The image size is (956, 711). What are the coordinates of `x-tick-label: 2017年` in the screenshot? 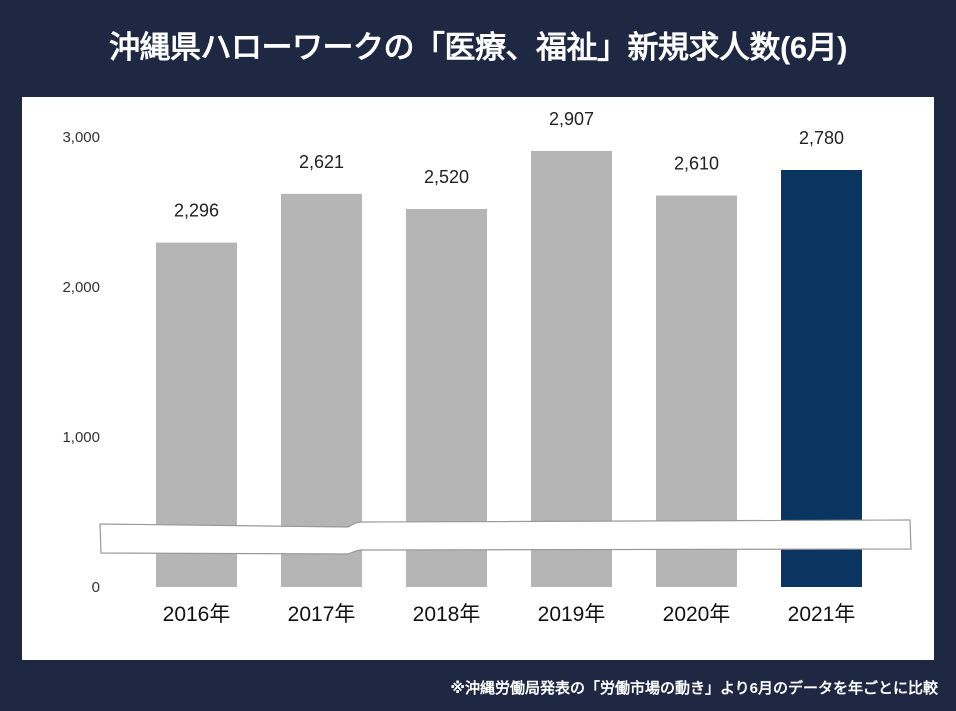 It's located at (322, 614).